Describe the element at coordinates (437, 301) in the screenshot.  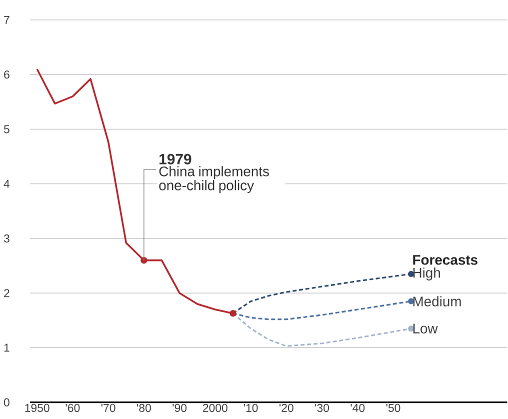
I see `series-label: Medium` at that location.